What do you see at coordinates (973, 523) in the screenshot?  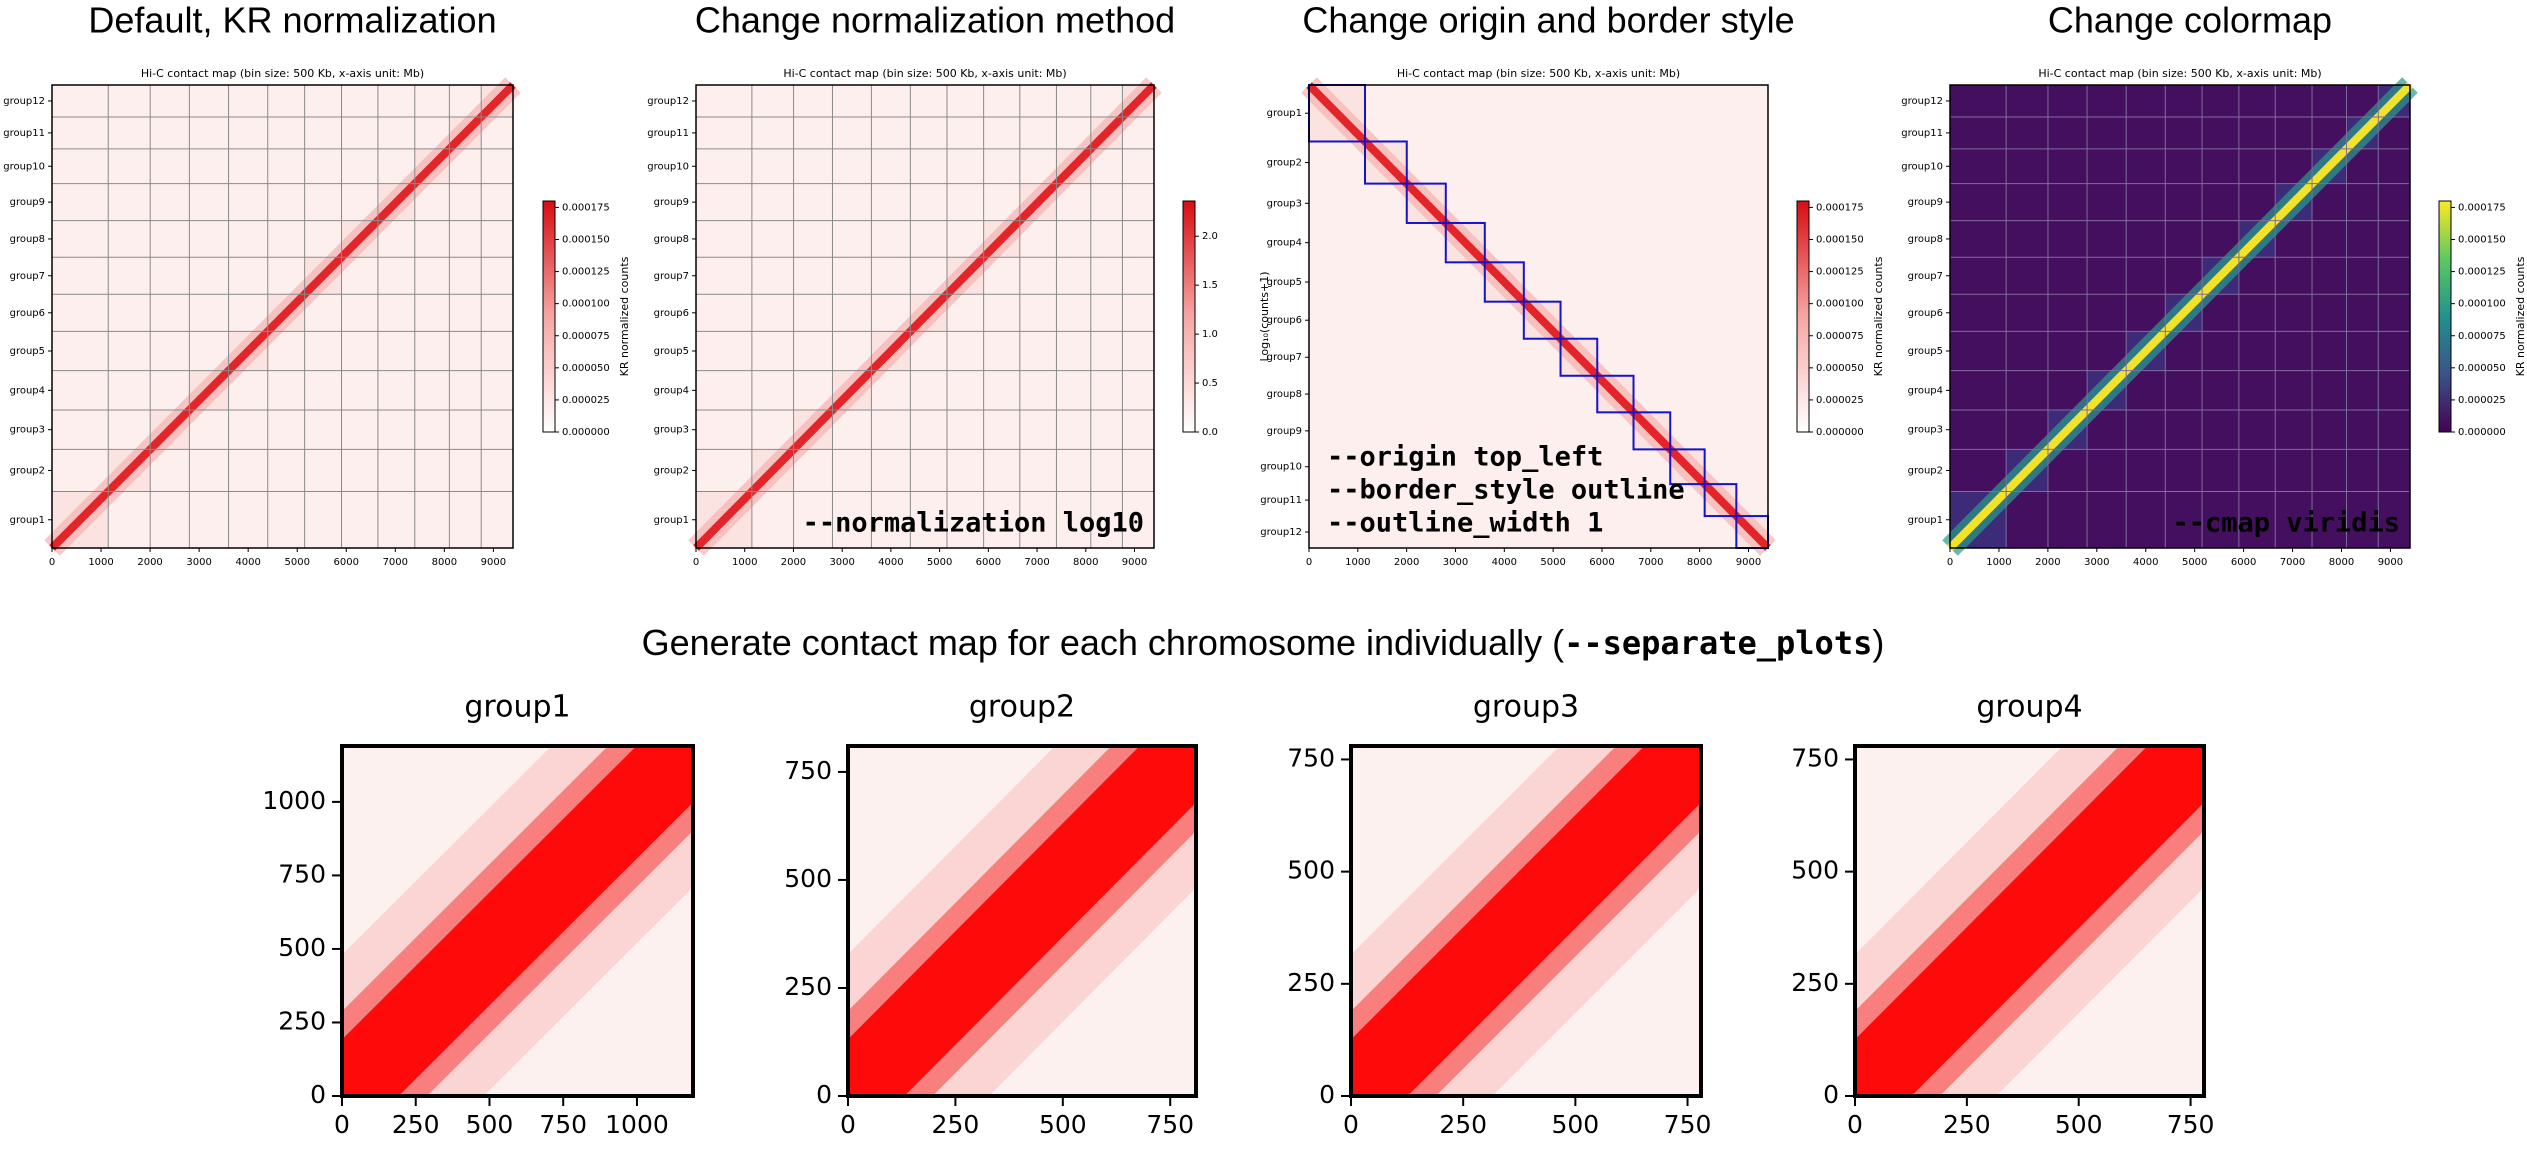 I see `annotation: --normalization log10` at bounding box center [973, 523].